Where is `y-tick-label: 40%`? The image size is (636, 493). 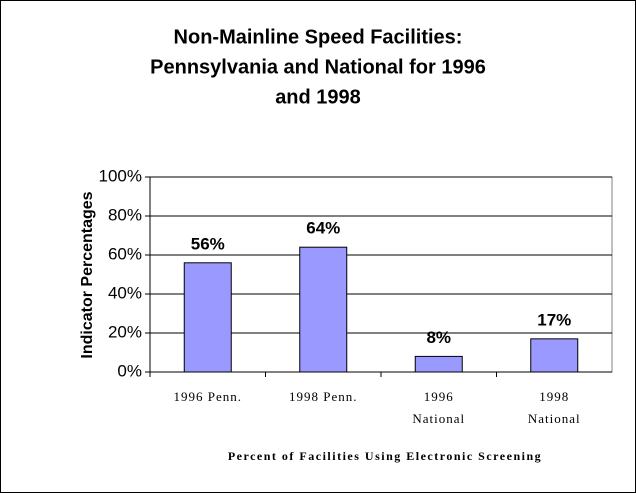 y-tick-label: 40% is located at coordinates (125, 292).